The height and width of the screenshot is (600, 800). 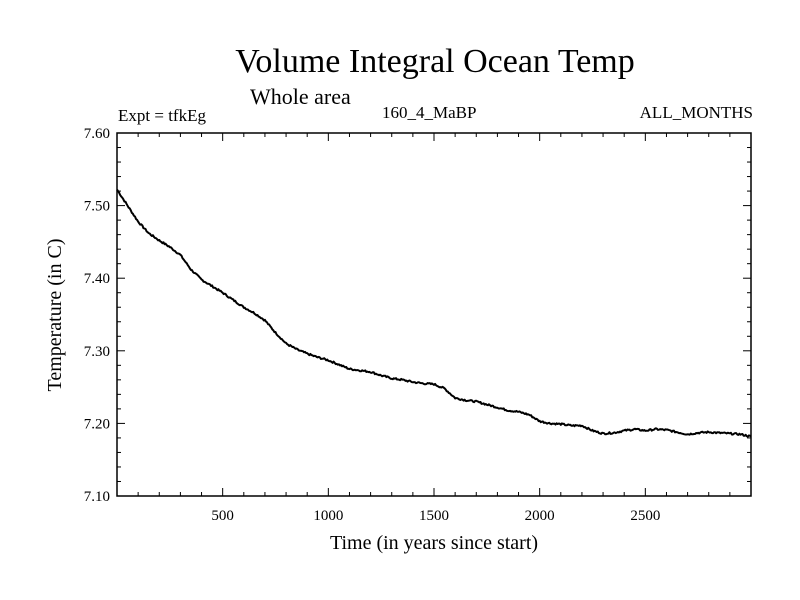 What do you see at coordinates (97, 279) in the screenshot?
I see `y-tick-label: 7.40` at bounding box center [97, 279].